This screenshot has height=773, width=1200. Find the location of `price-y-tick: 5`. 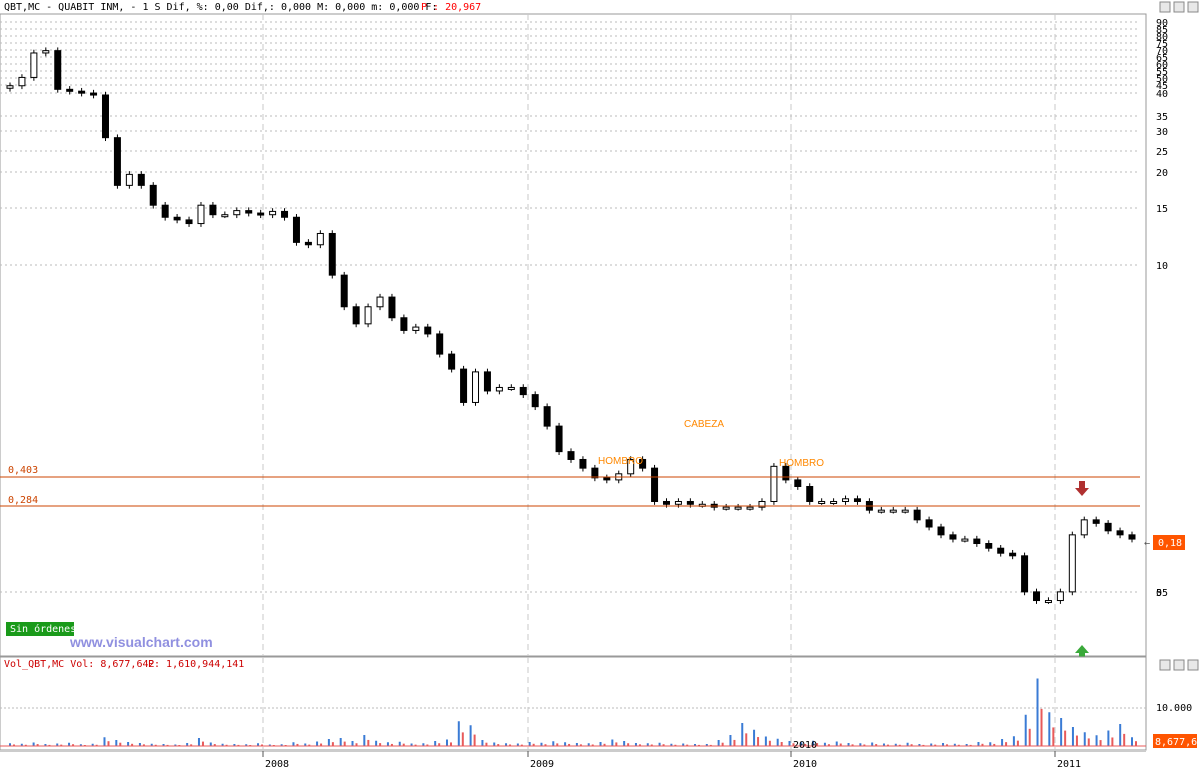

price-y-tick: 5 is located at coordinates (1159, 593).